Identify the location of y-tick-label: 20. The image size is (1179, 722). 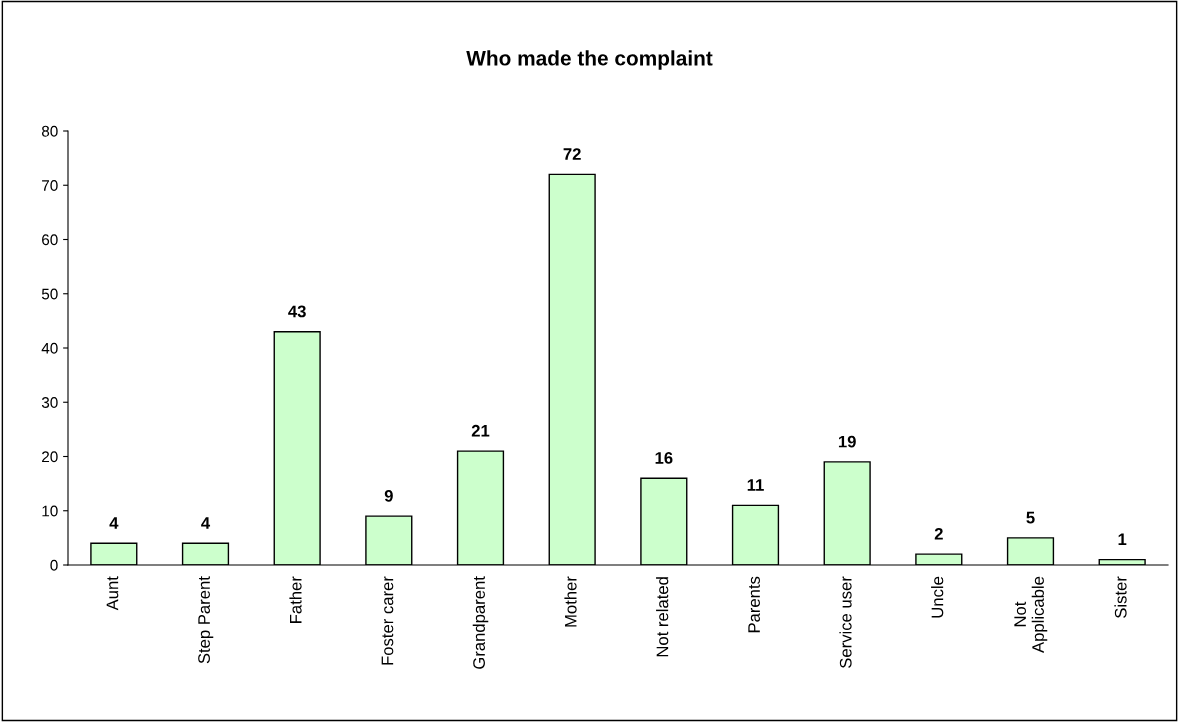
(50, 457).